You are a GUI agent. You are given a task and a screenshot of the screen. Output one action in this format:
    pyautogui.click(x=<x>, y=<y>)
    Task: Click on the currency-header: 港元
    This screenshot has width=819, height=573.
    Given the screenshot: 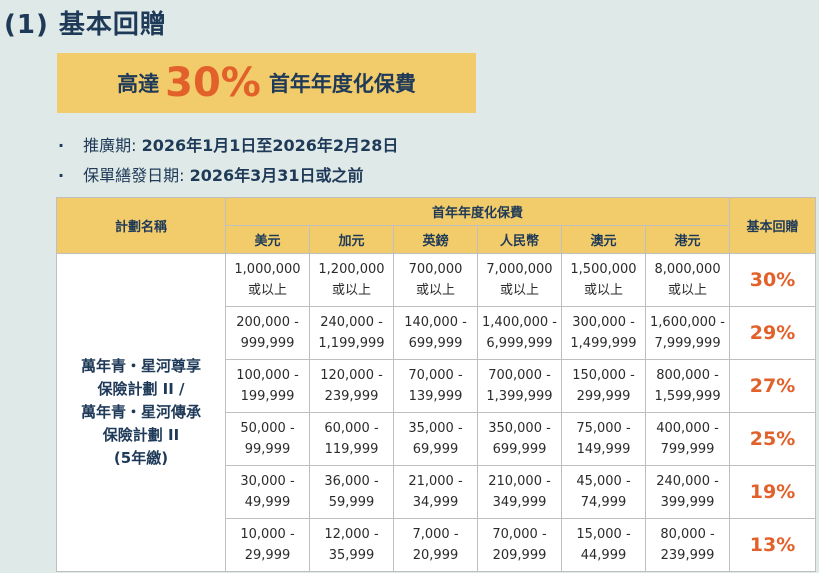 What is the action you would take?
    pyautogui.click(x=687, y=239)
    